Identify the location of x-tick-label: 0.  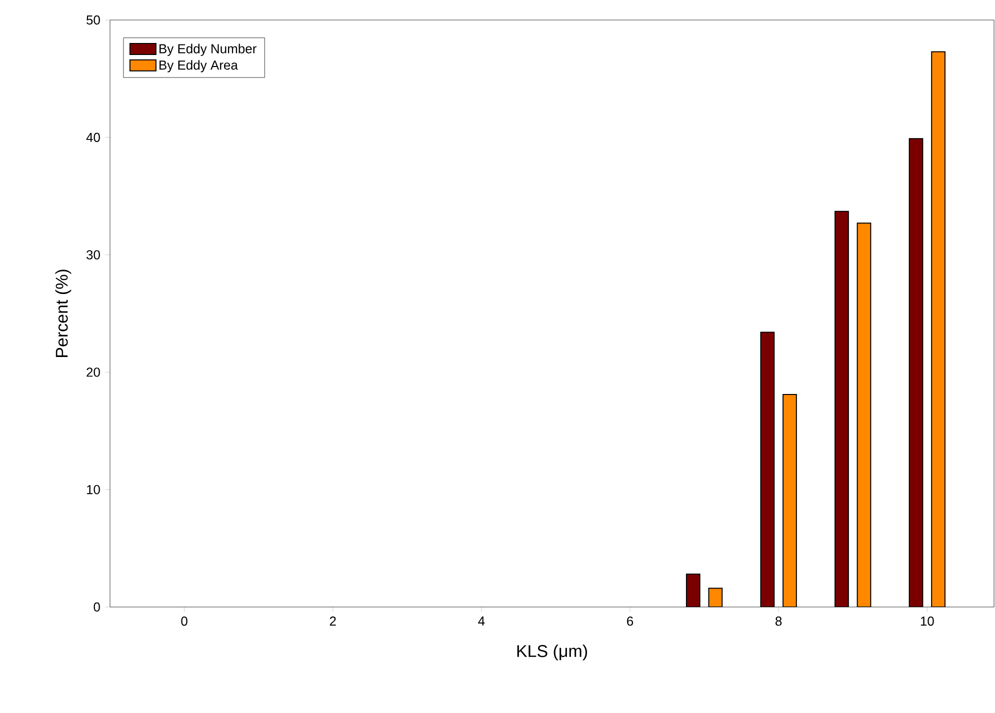
(184, 621).